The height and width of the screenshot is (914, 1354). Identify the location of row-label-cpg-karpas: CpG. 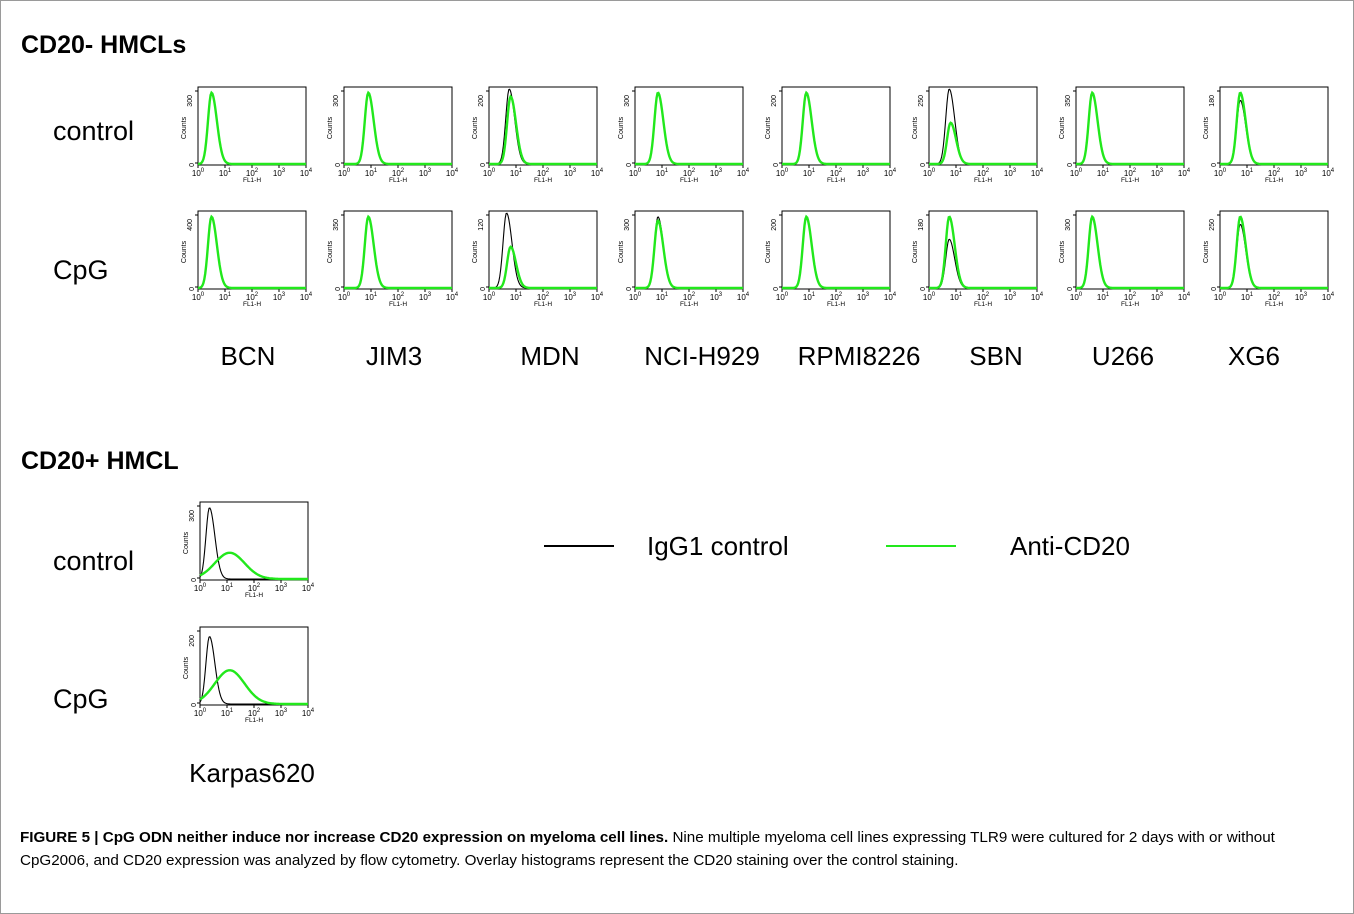
(81, 699).